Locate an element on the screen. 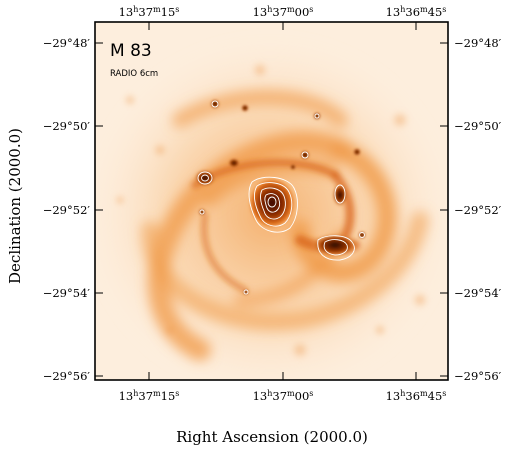 Image resolution: width=510 pixels, height=450 pixels. y-axis-title: Declination (2000.0) is located at coordinates (15, 206).